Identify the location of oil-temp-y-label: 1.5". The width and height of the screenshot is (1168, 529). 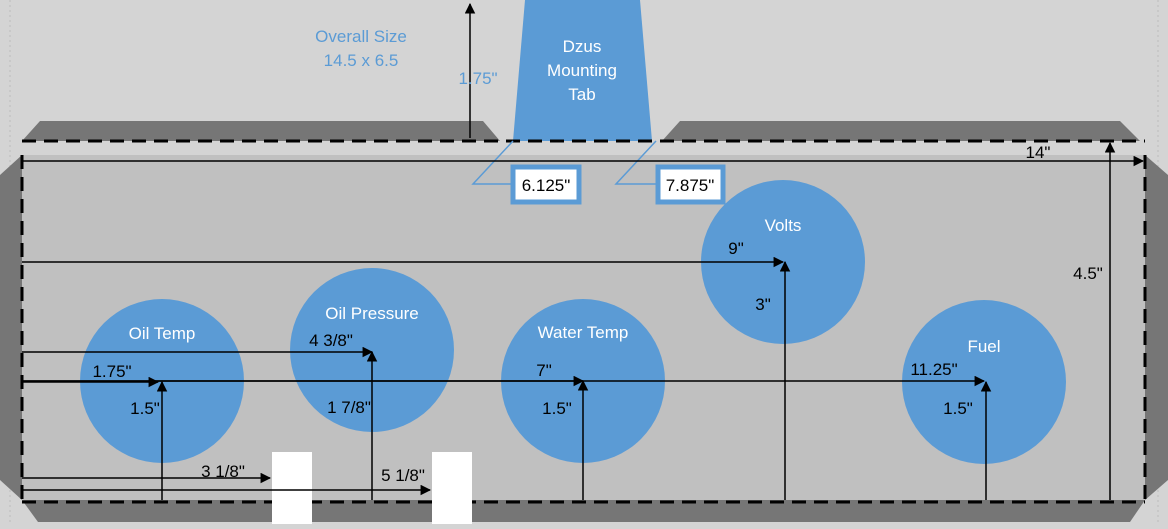
(145, 408).